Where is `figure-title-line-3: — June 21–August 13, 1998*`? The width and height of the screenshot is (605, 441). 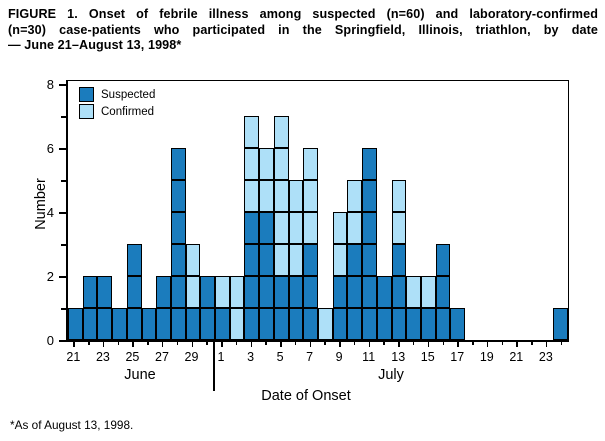 figure-title-line-3: — June 21–August 13, 1998* is located at coordinates (95, 45).